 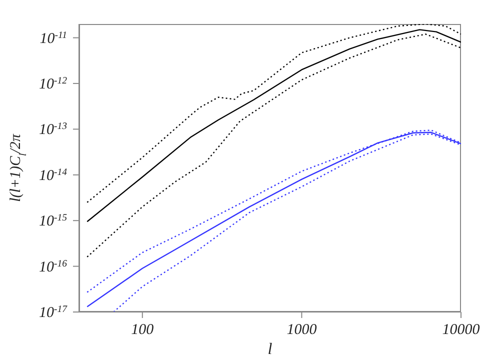 What do you see at coordinates (461, 330) in the screenshot?
I see `x-tick-label: 10000` at bounding box center [461, 330].